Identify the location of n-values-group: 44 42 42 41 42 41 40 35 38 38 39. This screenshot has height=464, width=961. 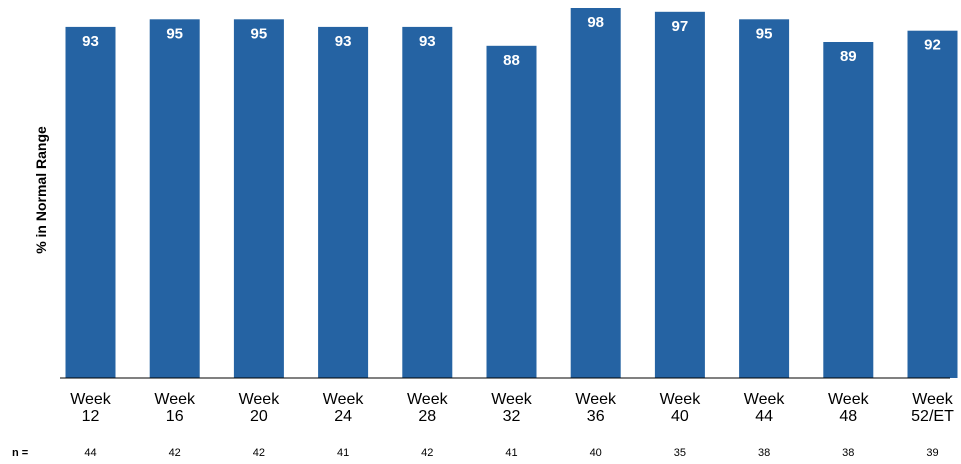
(511, 453).